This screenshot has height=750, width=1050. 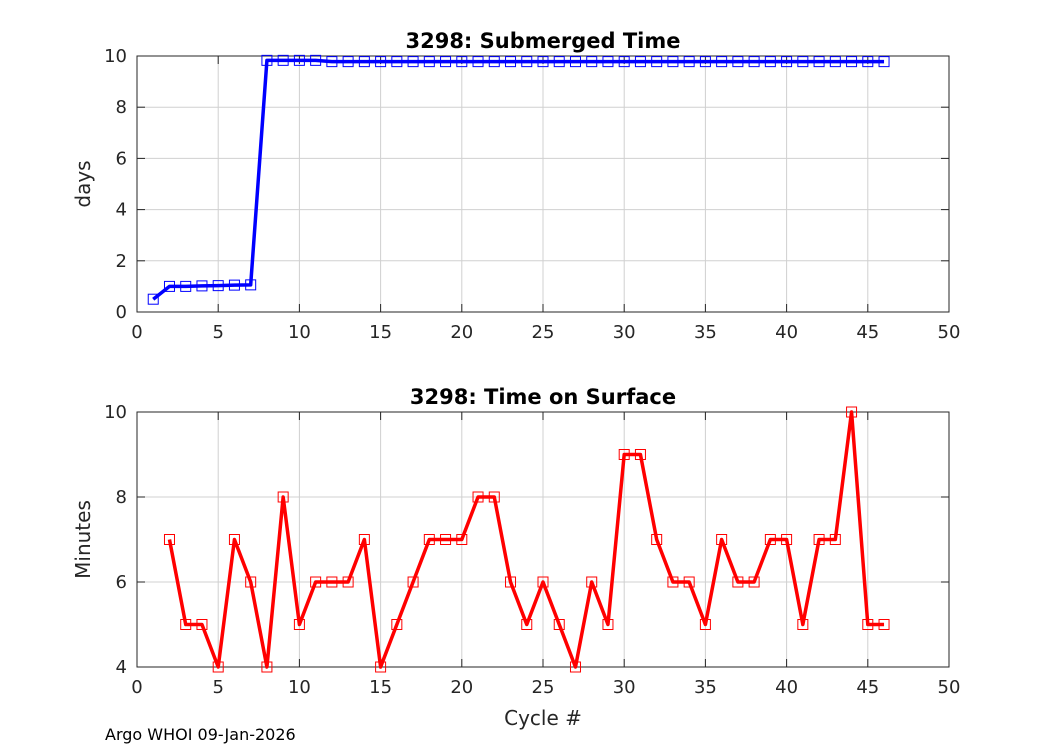 What do you see at coordinates (121, 261) in the screenshot?
I see `y-tick-label: 2` at bounding box center [121, 261].